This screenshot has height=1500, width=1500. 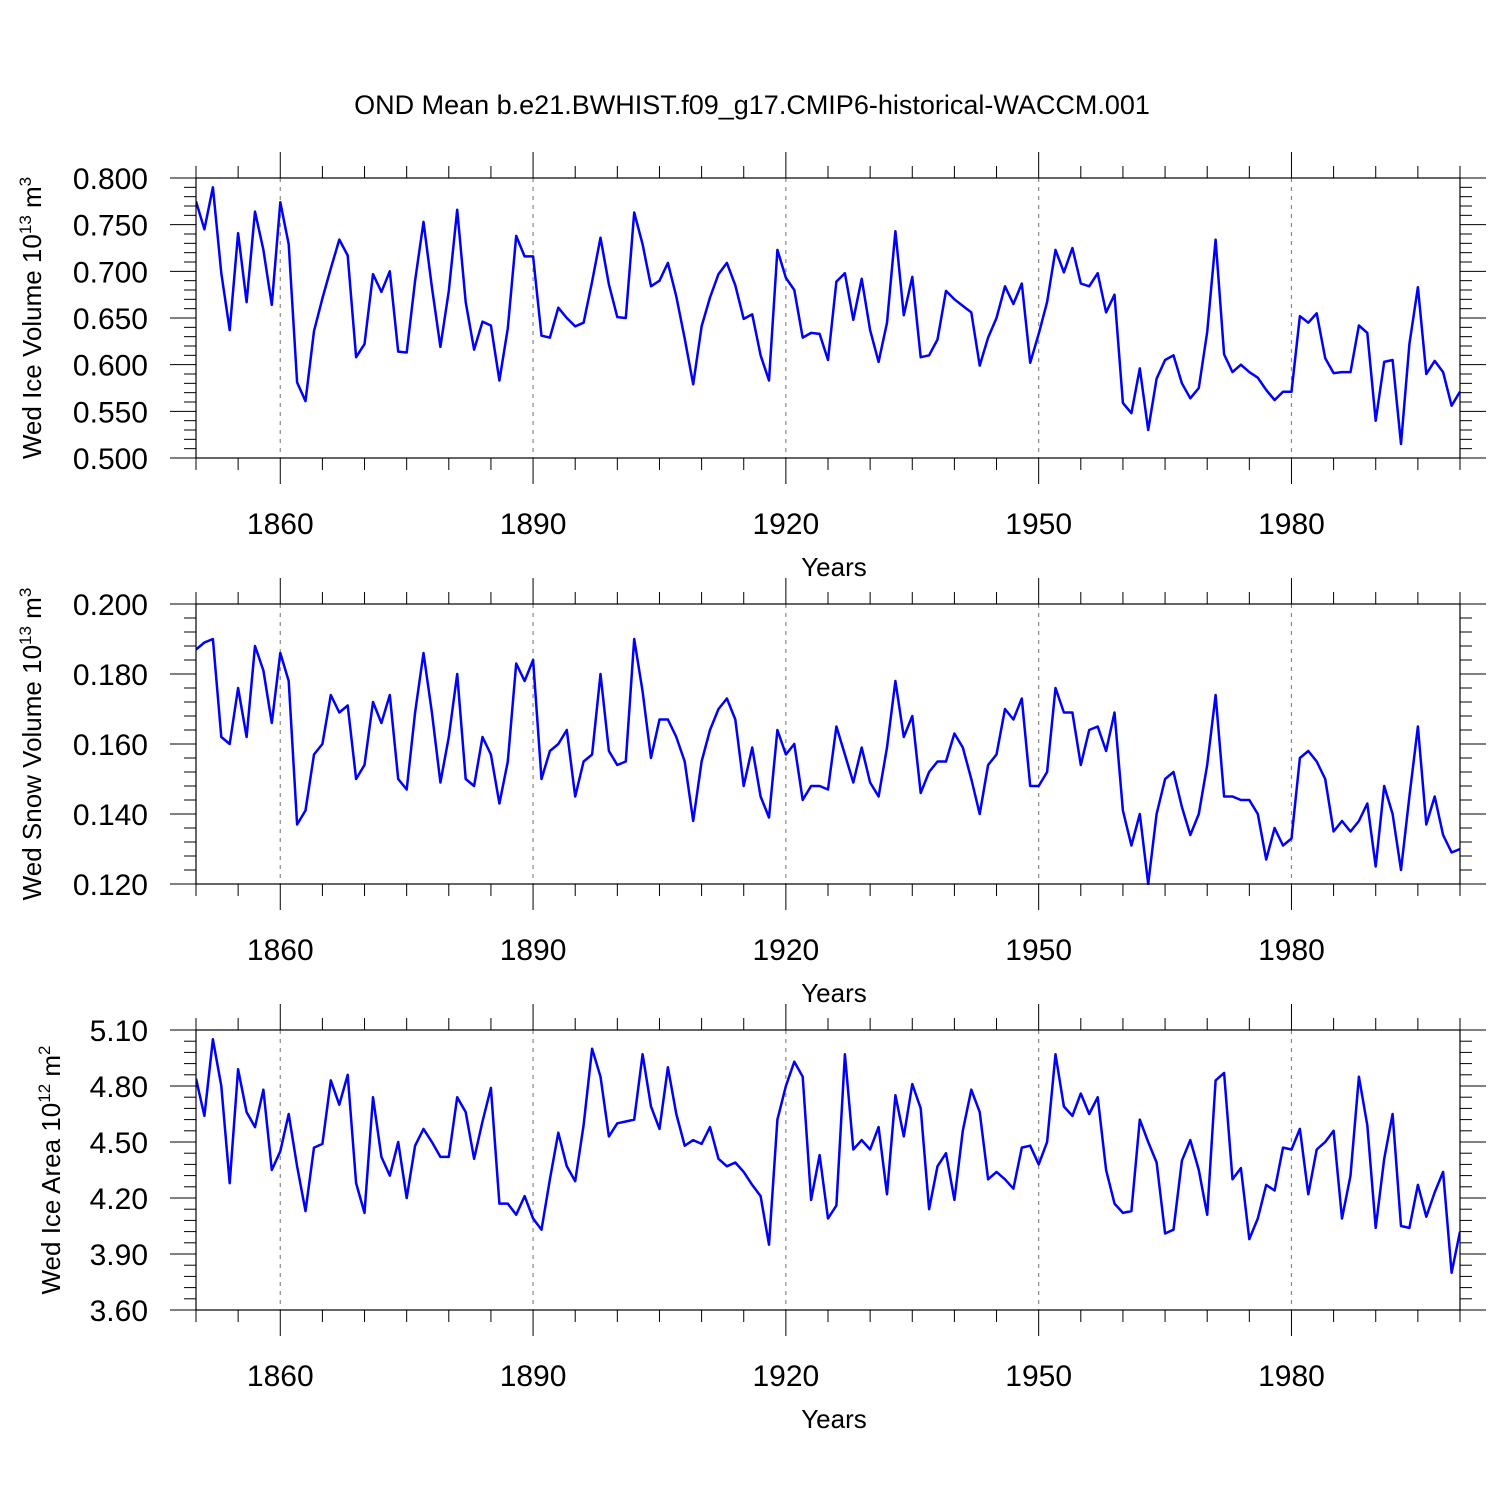 I want to click on y-tick-label: 4.50, so click(x=119, y=1143).